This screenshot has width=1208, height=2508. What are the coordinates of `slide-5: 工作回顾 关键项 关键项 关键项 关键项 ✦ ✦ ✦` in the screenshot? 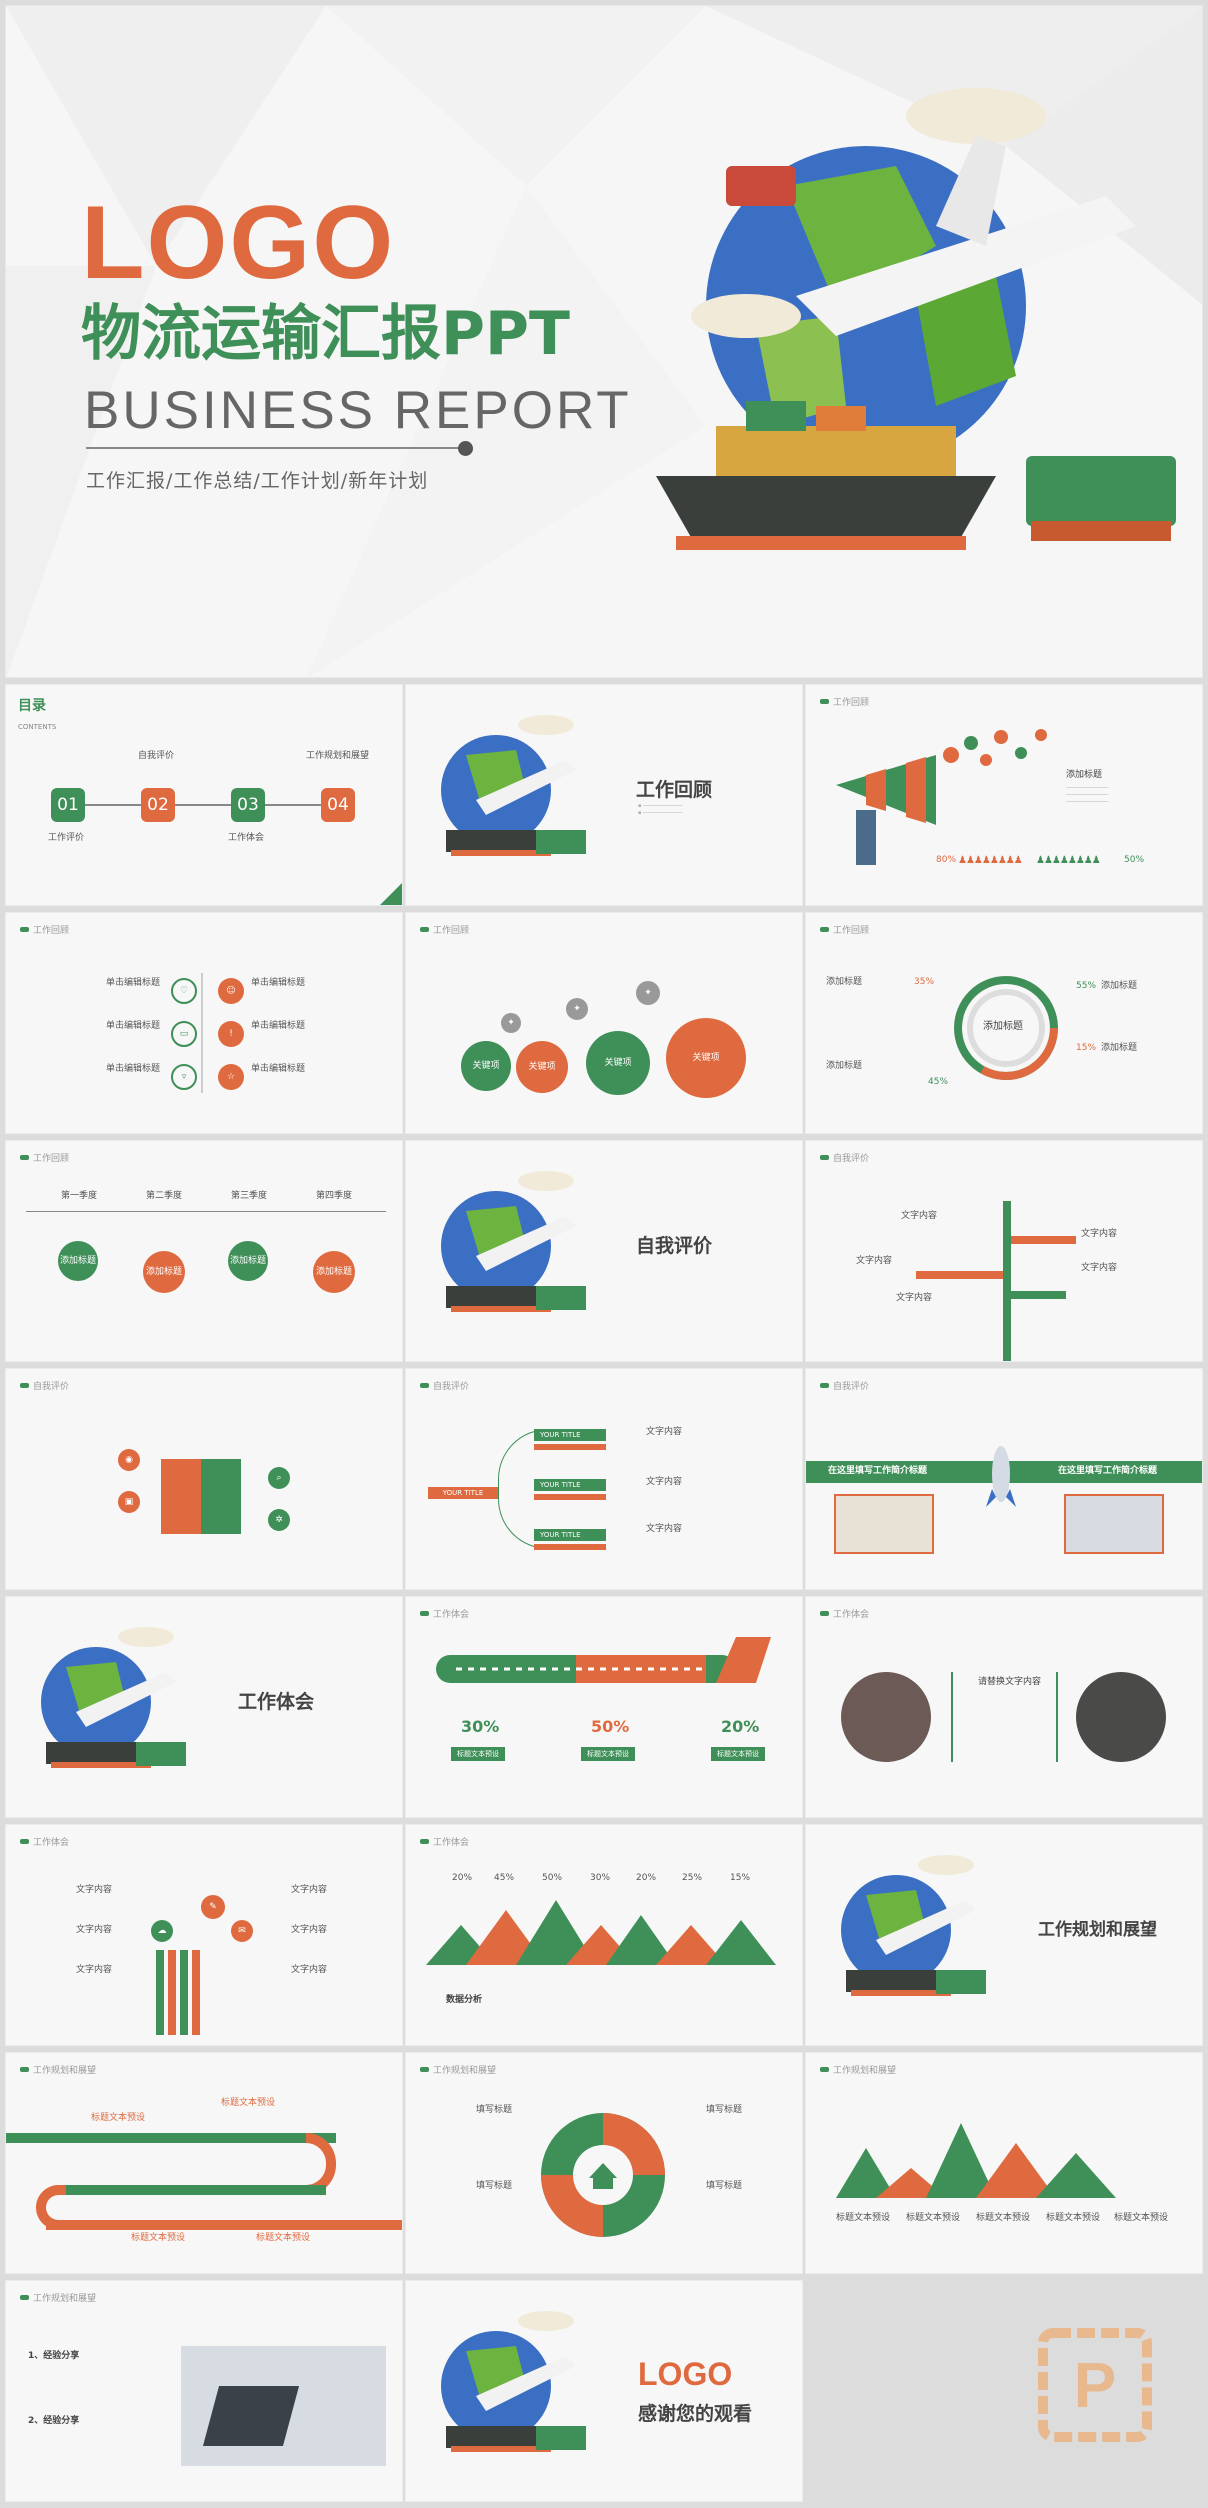 It's located at (604, 1023).